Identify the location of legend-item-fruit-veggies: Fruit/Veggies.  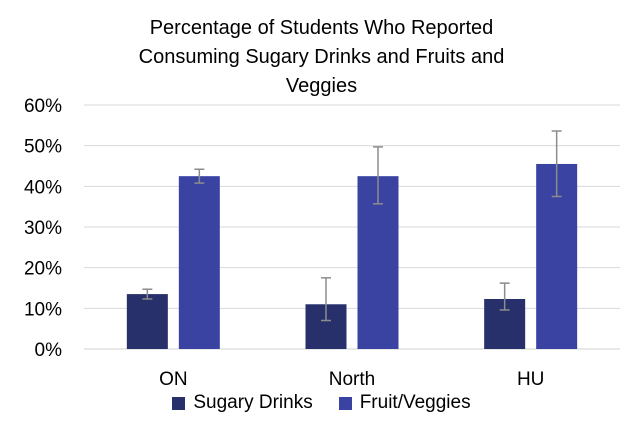
(404, 403).